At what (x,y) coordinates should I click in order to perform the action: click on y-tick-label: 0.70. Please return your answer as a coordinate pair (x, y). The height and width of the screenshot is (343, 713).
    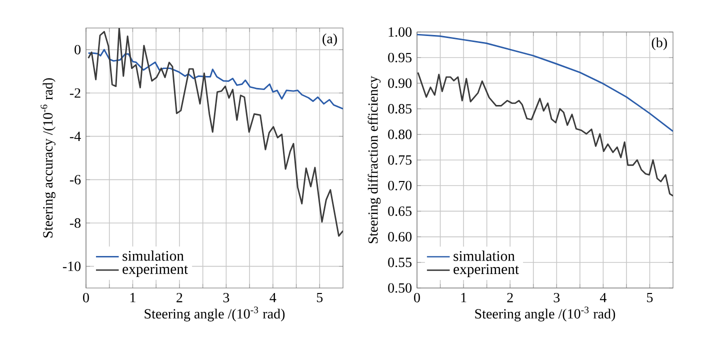
    Looking at the image, I should click on (400, 185).